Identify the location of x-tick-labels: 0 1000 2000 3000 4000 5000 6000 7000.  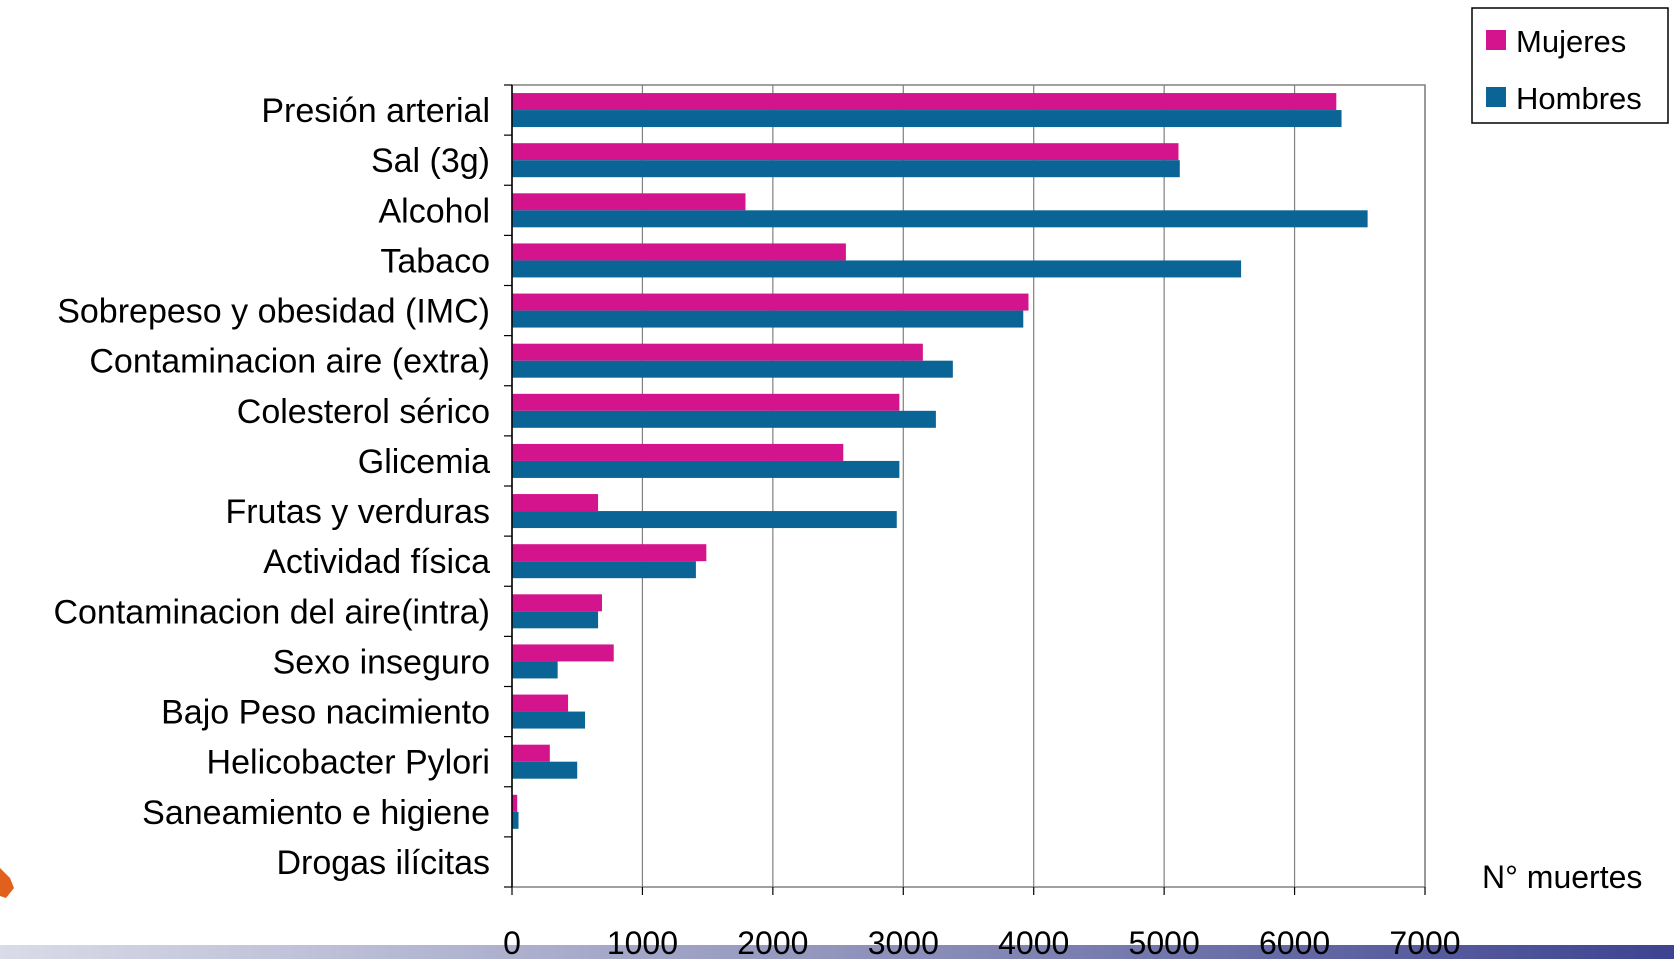
(981, 942).